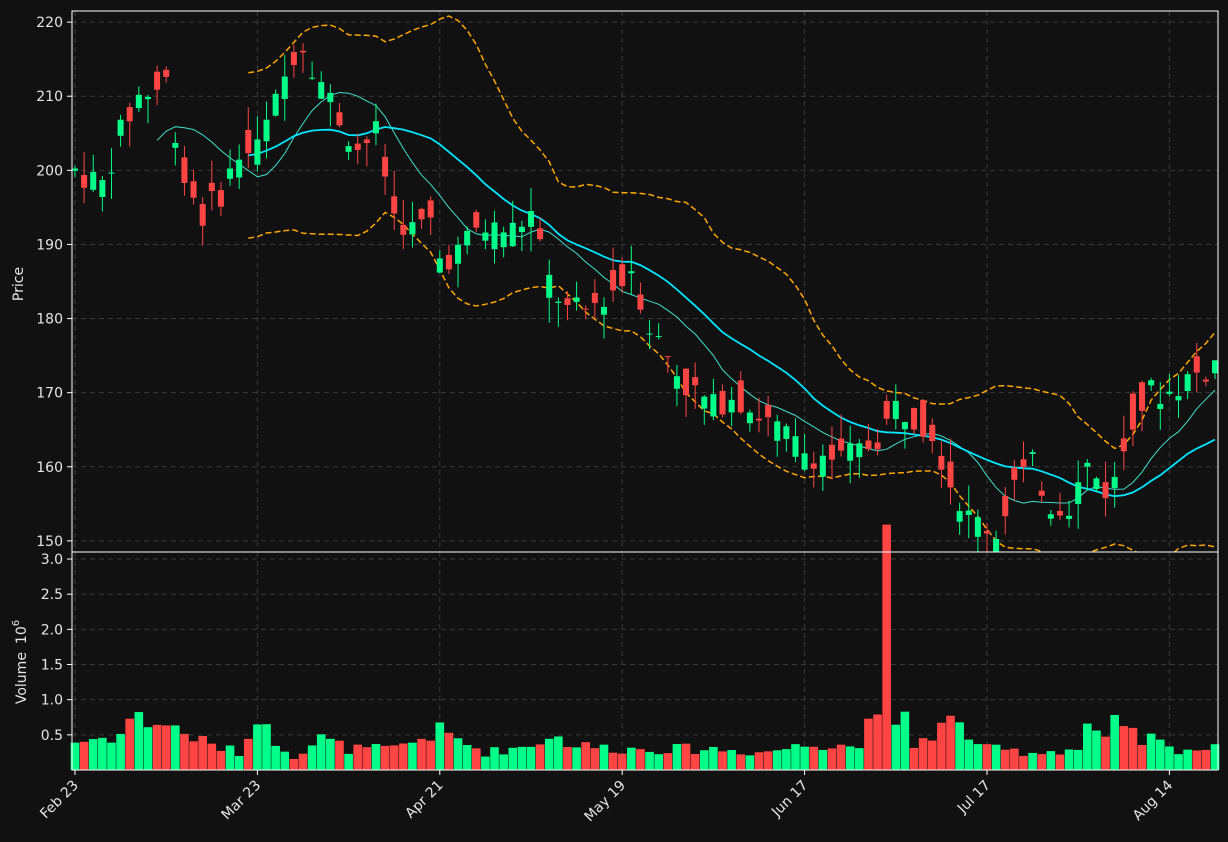  What do you see at coordinates (49, 245) in the screenshot?
I see `price-tick-label: 190` at bounding box center [49, 245].